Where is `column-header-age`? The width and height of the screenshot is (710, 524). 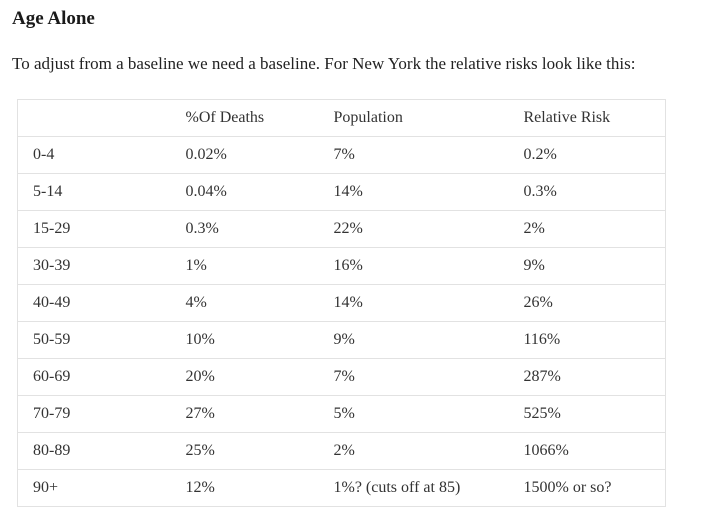 column-header-age is located at coordinates (94, 118).